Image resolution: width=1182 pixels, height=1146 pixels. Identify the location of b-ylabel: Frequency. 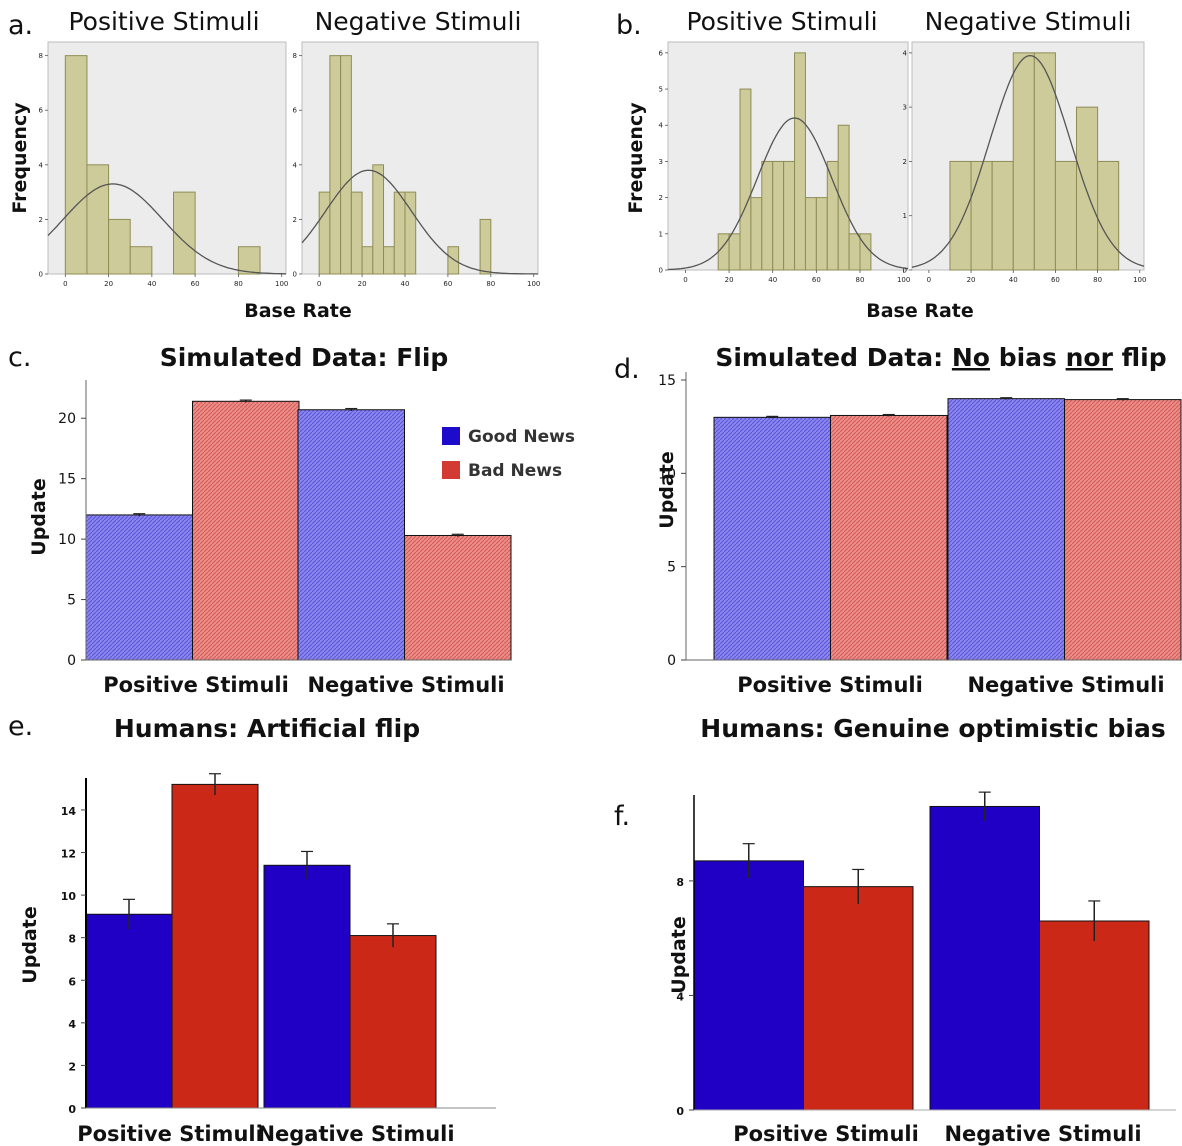
(636, 158).